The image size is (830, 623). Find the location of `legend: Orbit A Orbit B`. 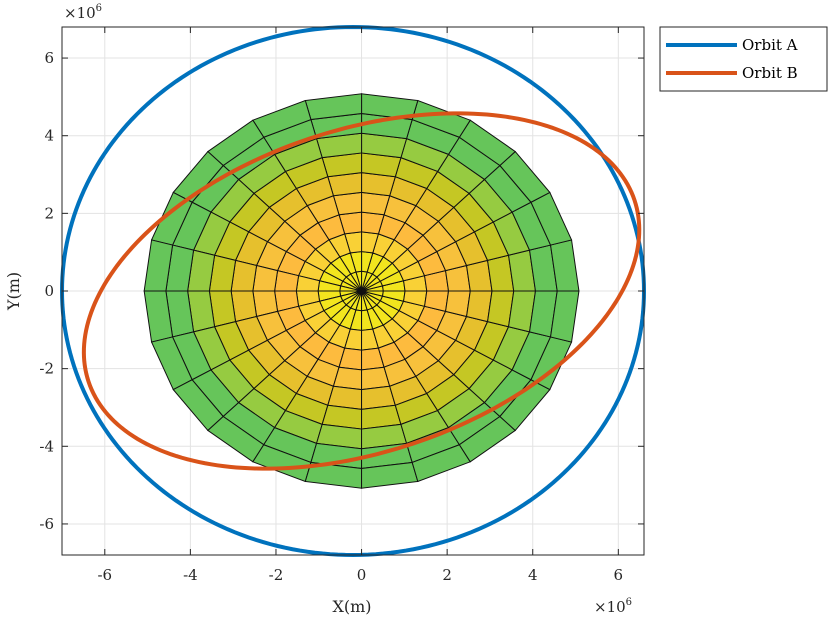

legend: Orbit A Orbit B is located at coordinates (743, 59).